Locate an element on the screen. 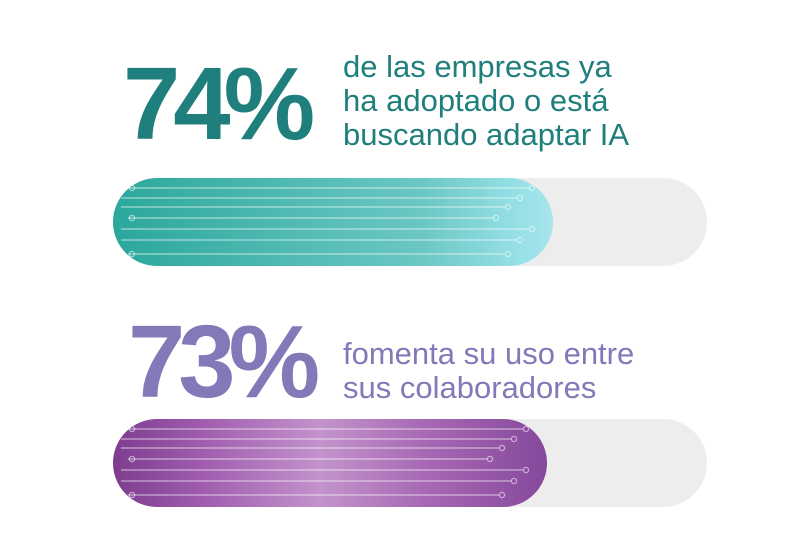 Image resolution: width=800 pixels, height=559 pixels. desc-line: fomenta su uso entre is located at coordinates (489, 353).